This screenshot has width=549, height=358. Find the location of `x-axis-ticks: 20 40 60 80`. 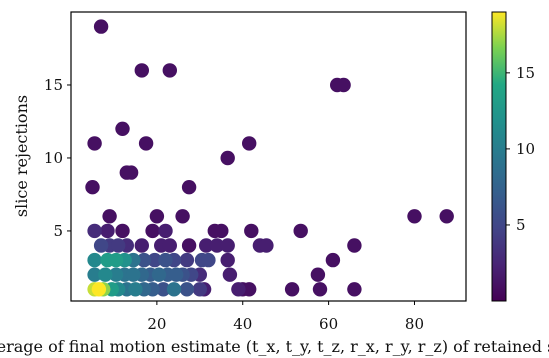

x-axis-ticks: 20 40 60 80 is located at coordinates (285, 317).